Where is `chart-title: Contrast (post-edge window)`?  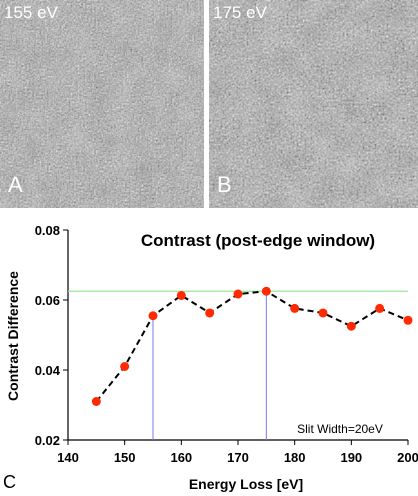 chart-title: Contrast (post-edge window) is located at coordinates (258, 240).